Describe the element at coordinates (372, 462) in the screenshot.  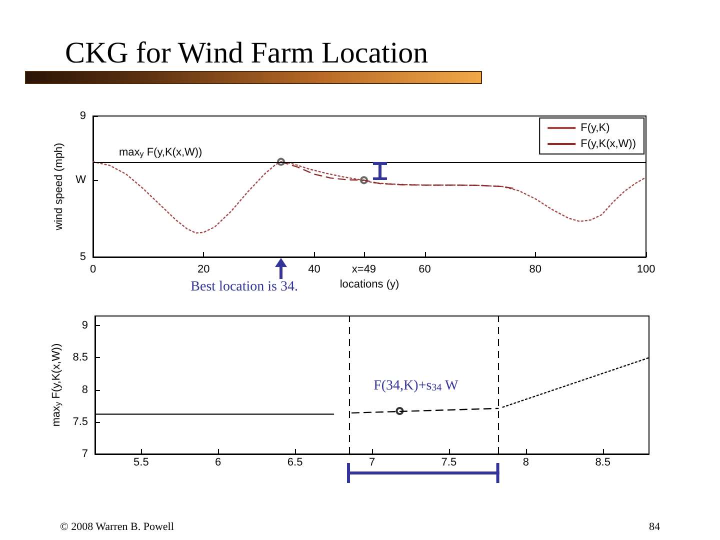
I see `x-tick-label: 7` at that location.